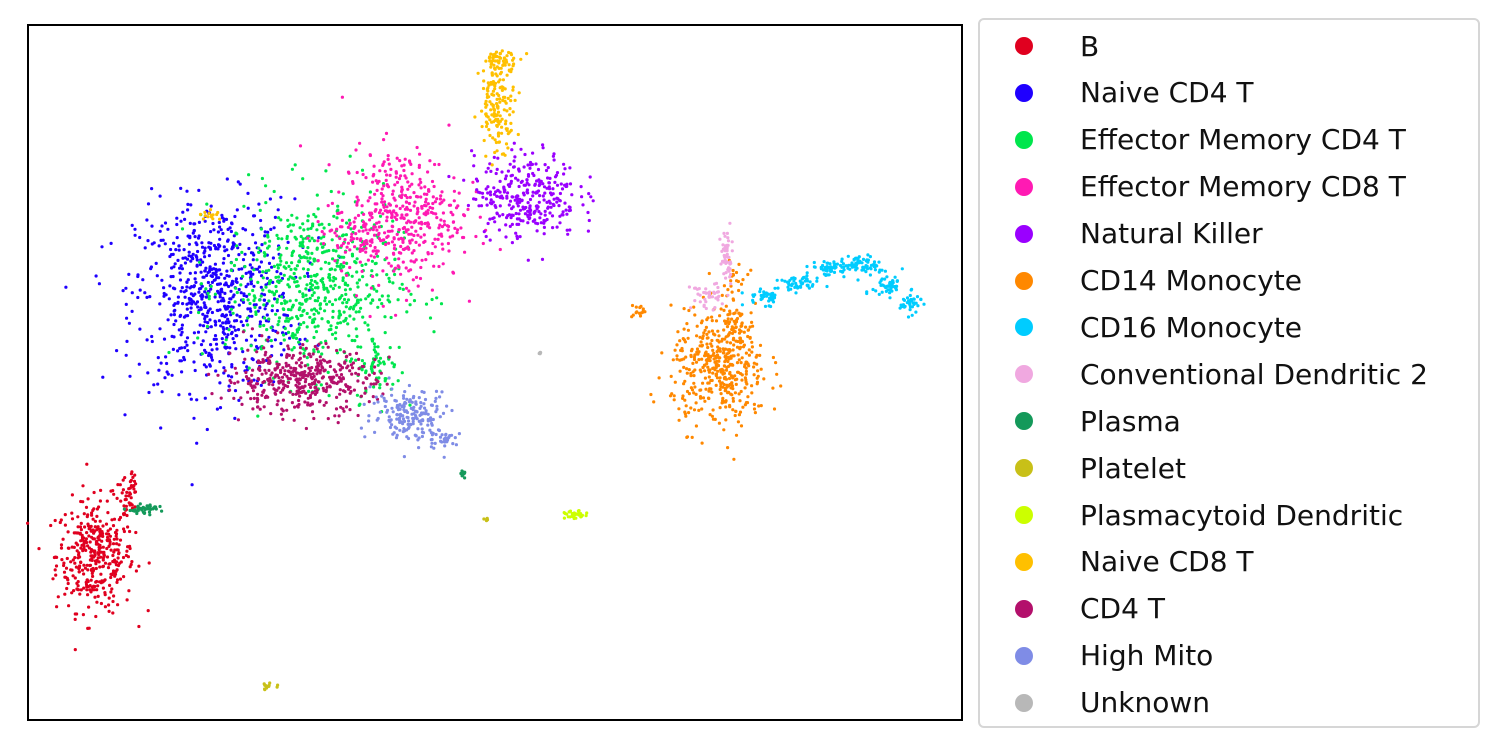 Image resolution: width=1500 pixels, height=750 pixels. Describe the element at coordinates (376, 604) in the screenshot. I see `series-platelet` at that location.